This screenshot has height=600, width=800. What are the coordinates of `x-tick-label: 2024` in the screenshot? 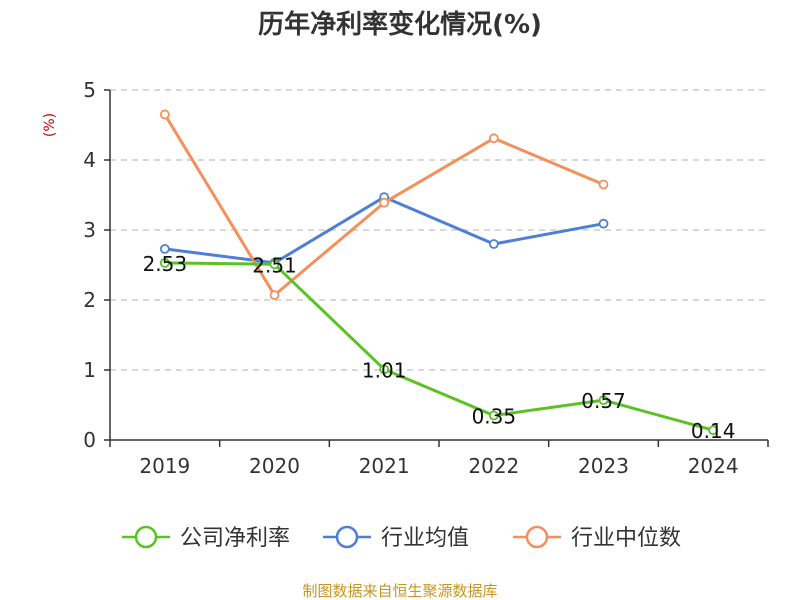 It's located at (713, 466).